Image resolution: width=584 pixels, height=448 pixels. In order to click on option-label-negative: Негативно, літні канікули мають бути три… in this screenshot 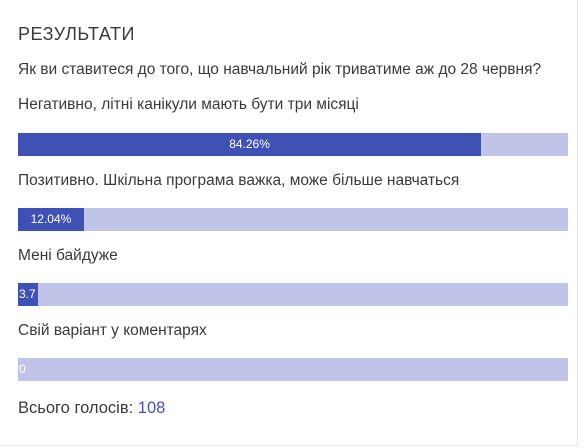, I will do `click(188, 104)`.